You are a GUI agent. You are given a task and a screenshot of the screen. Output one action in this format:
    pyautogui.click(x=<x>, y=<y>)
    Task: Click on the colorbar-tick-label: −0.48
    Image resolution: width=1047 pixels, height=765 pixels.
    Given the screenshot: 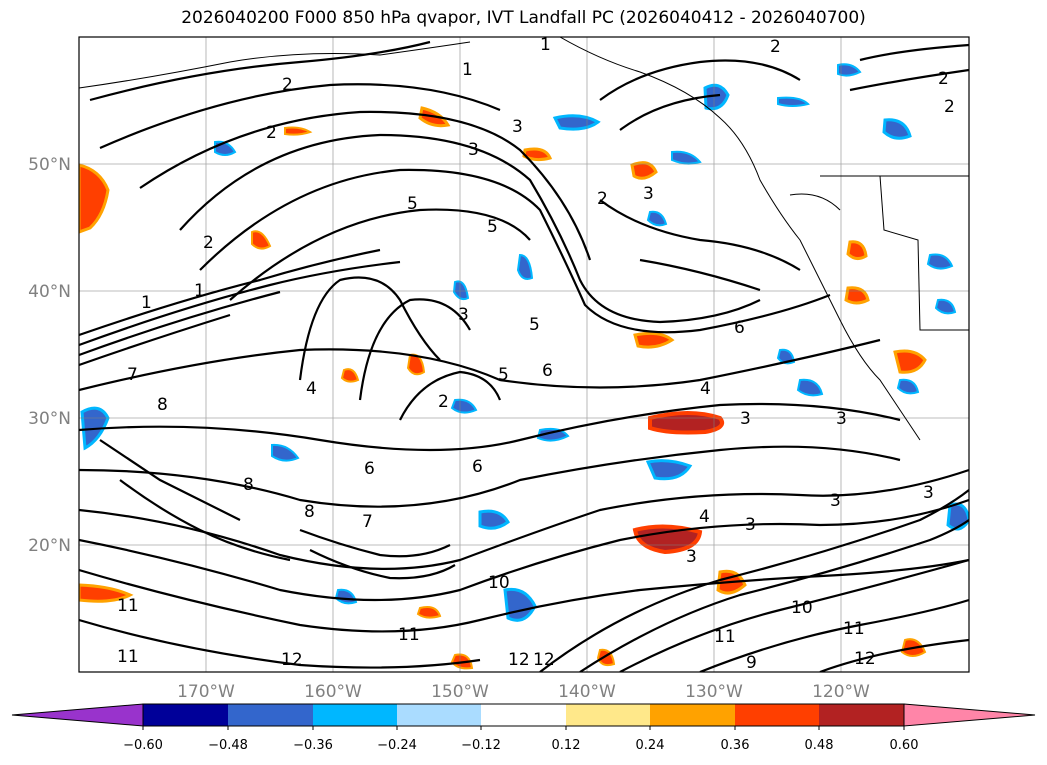 What is the action you would take?
    pyautogui.click(x=228, y=745)
    